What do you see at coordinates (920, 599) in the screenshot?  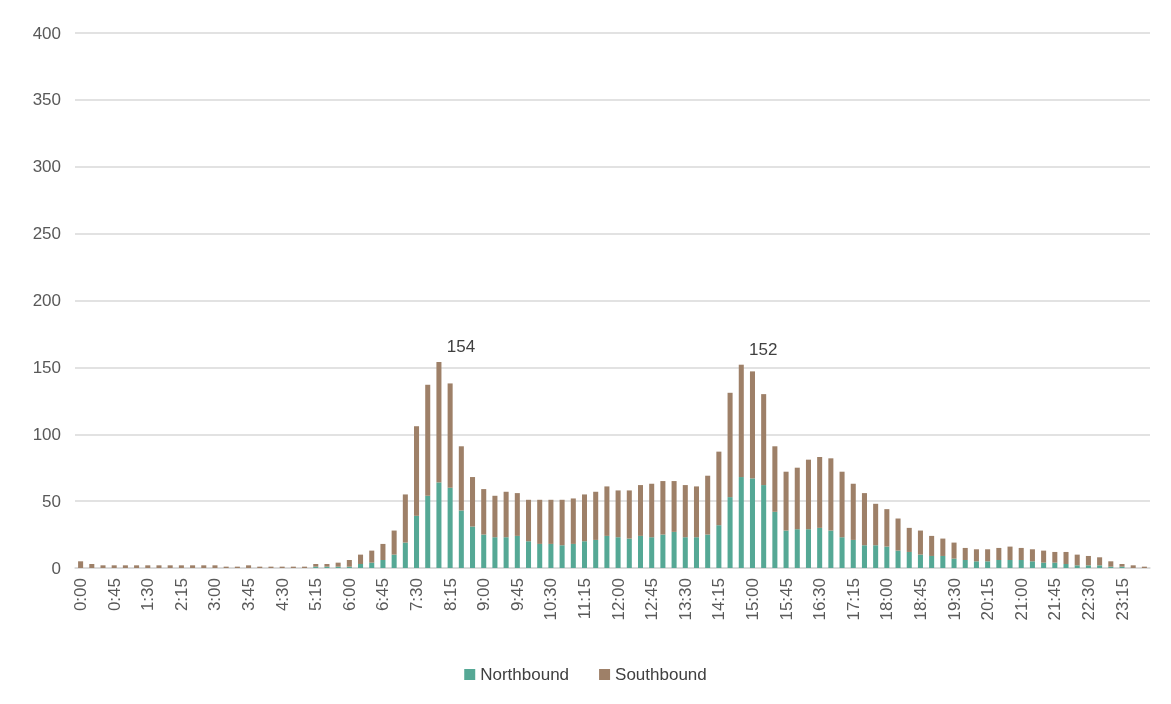 I see `x-tick-label: 18:45` at bounding box center [920, 599].